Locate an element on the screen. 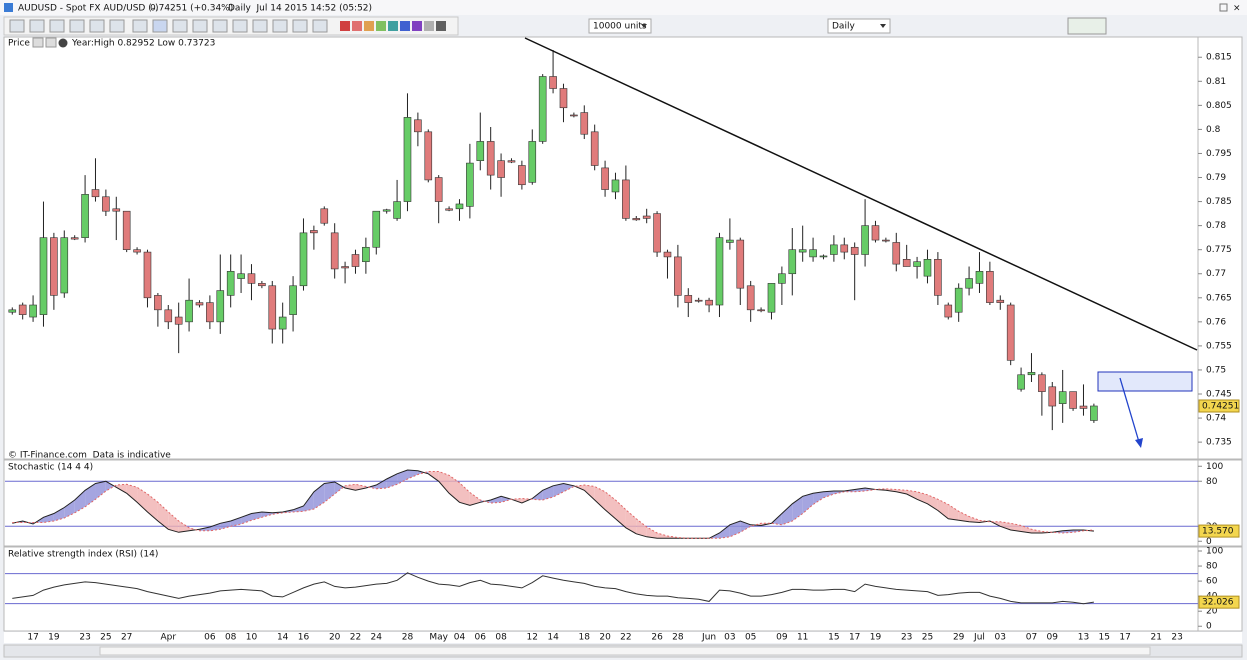 Image resolution: width=1247 pixels, height=660 pixels. symbol: AUDUSD - Spot FX AUD/USD (-) is located at coordinates (88, 9).